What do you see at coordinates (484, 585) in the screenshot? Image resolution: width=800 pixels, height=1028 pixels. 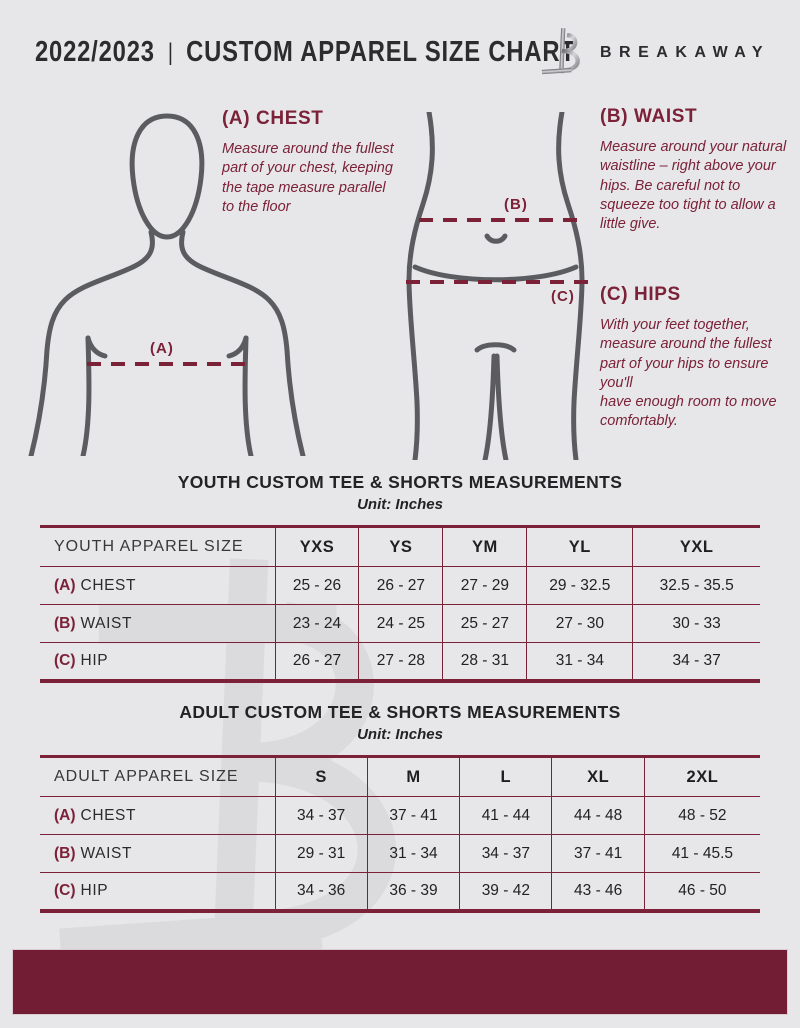 I see `size-cell: 27 - 29` at bounding box center [484, 585].